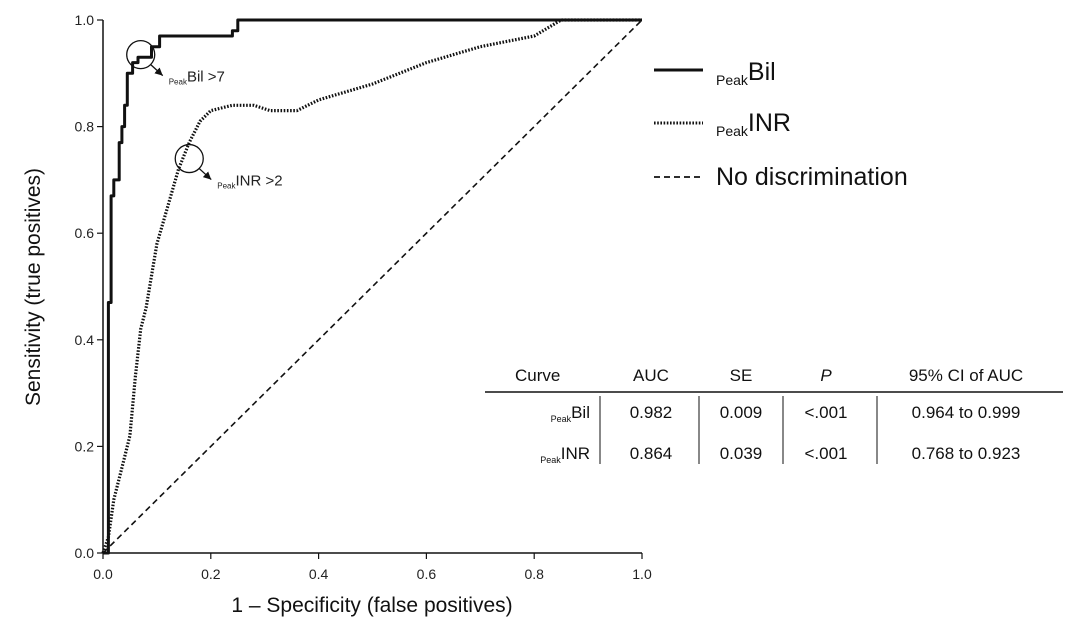  I want to click on legend-main-bil: Bil, so click(762, 72).